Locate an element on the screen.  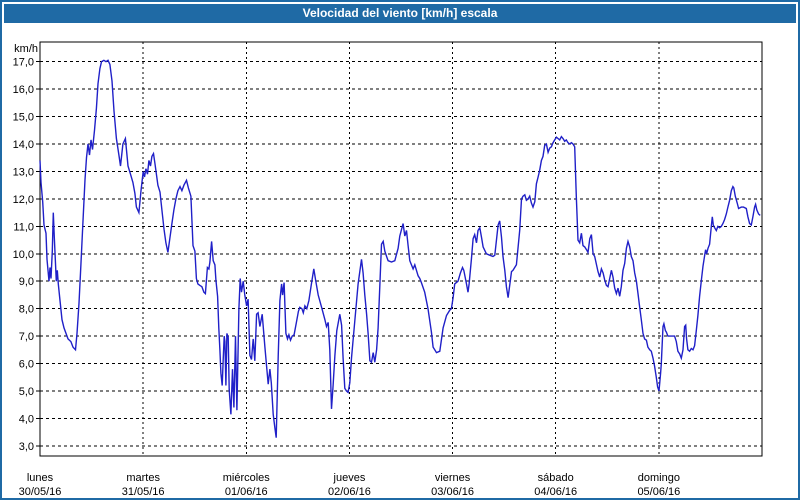
day-name-label: miércoles is located at coordinates (247, 478).